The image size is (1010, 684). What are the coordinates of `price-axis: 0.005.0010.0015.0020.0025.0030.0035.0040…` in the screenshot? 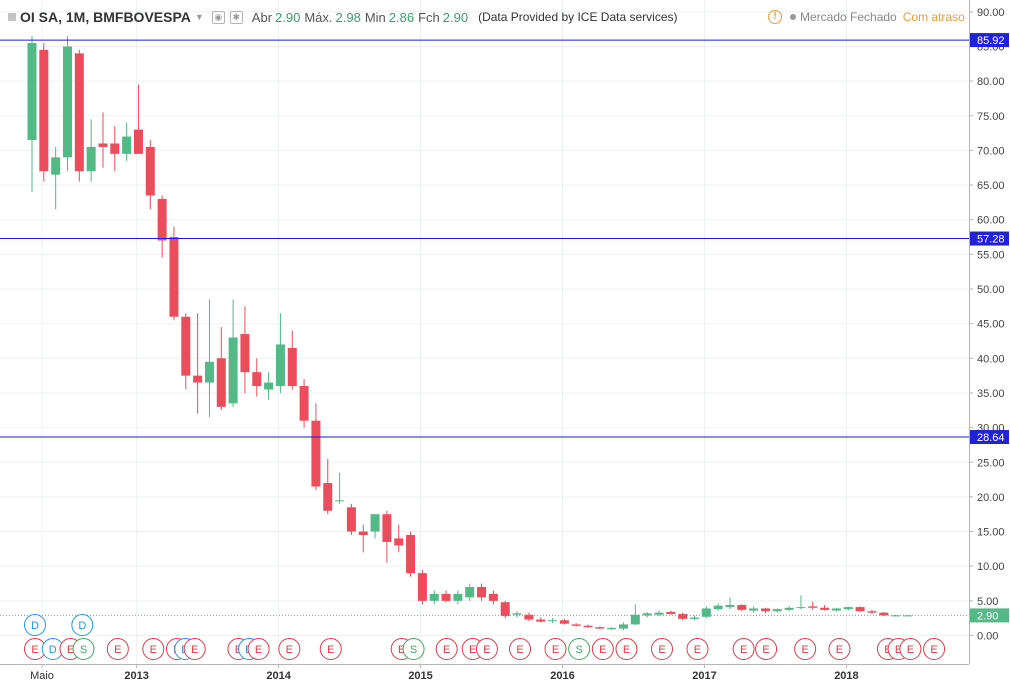 It's located at (987, 332).